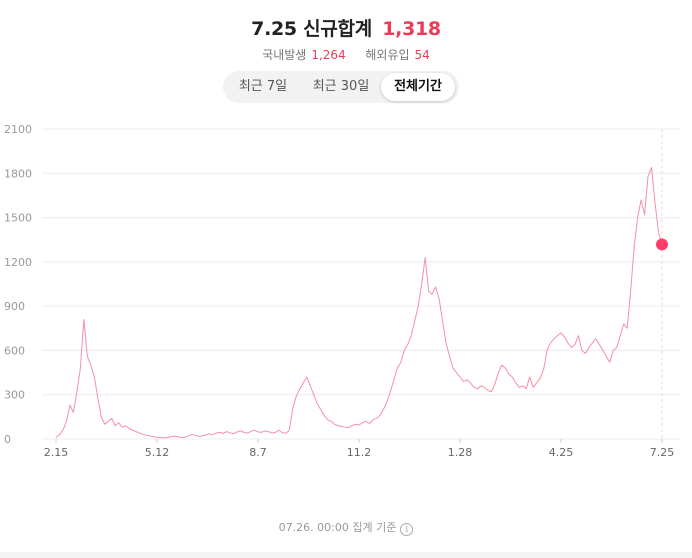 The height and width of the screenshot is (558, 692). I want to click on footer-note: 07.26. 00:00 집계 기준 i, so click(346, 527).